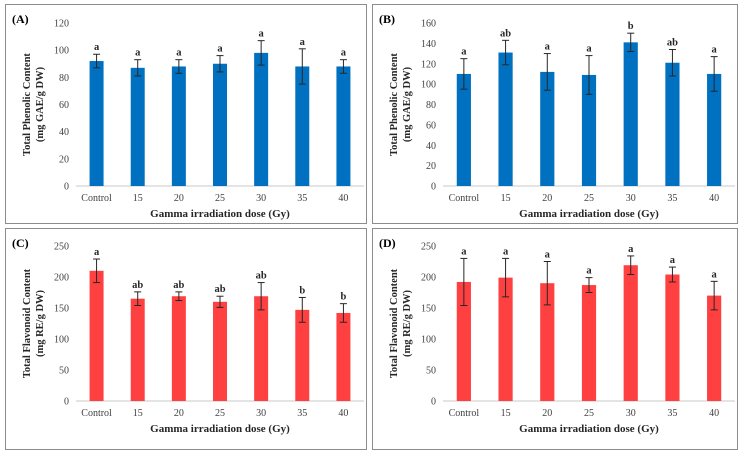  Describe the element at coordinates (428, 309) in the screenshot. I see `y-tick-label: 150` at that location.